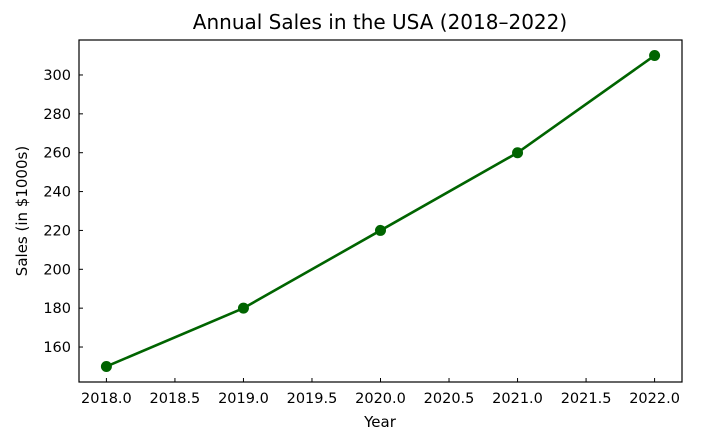  I want to click on x-tick-label: 2019.5, so click(312, 399).